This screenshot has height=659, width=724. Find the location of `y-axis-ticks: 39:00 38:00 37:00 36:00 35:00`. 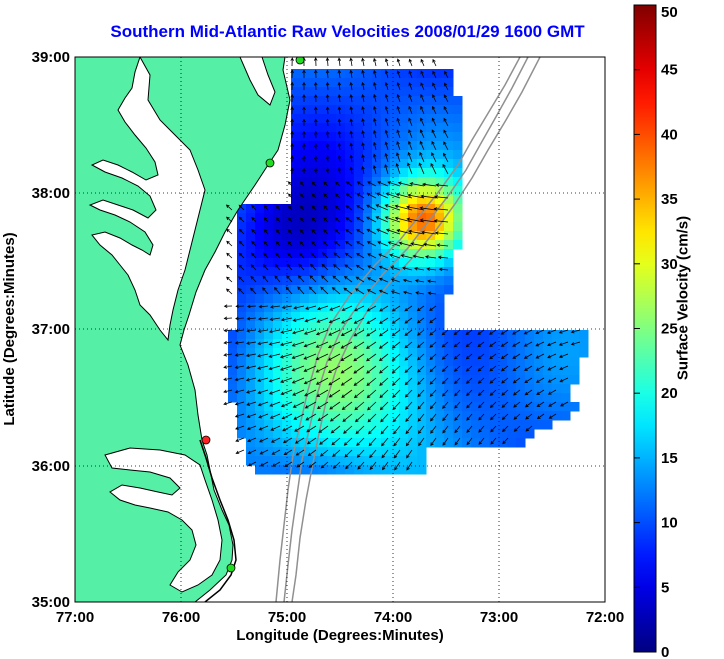

y-axis-ticks: 39:00 38:00 37:00 36:00 35:00 is located at coordinates (51, 330).